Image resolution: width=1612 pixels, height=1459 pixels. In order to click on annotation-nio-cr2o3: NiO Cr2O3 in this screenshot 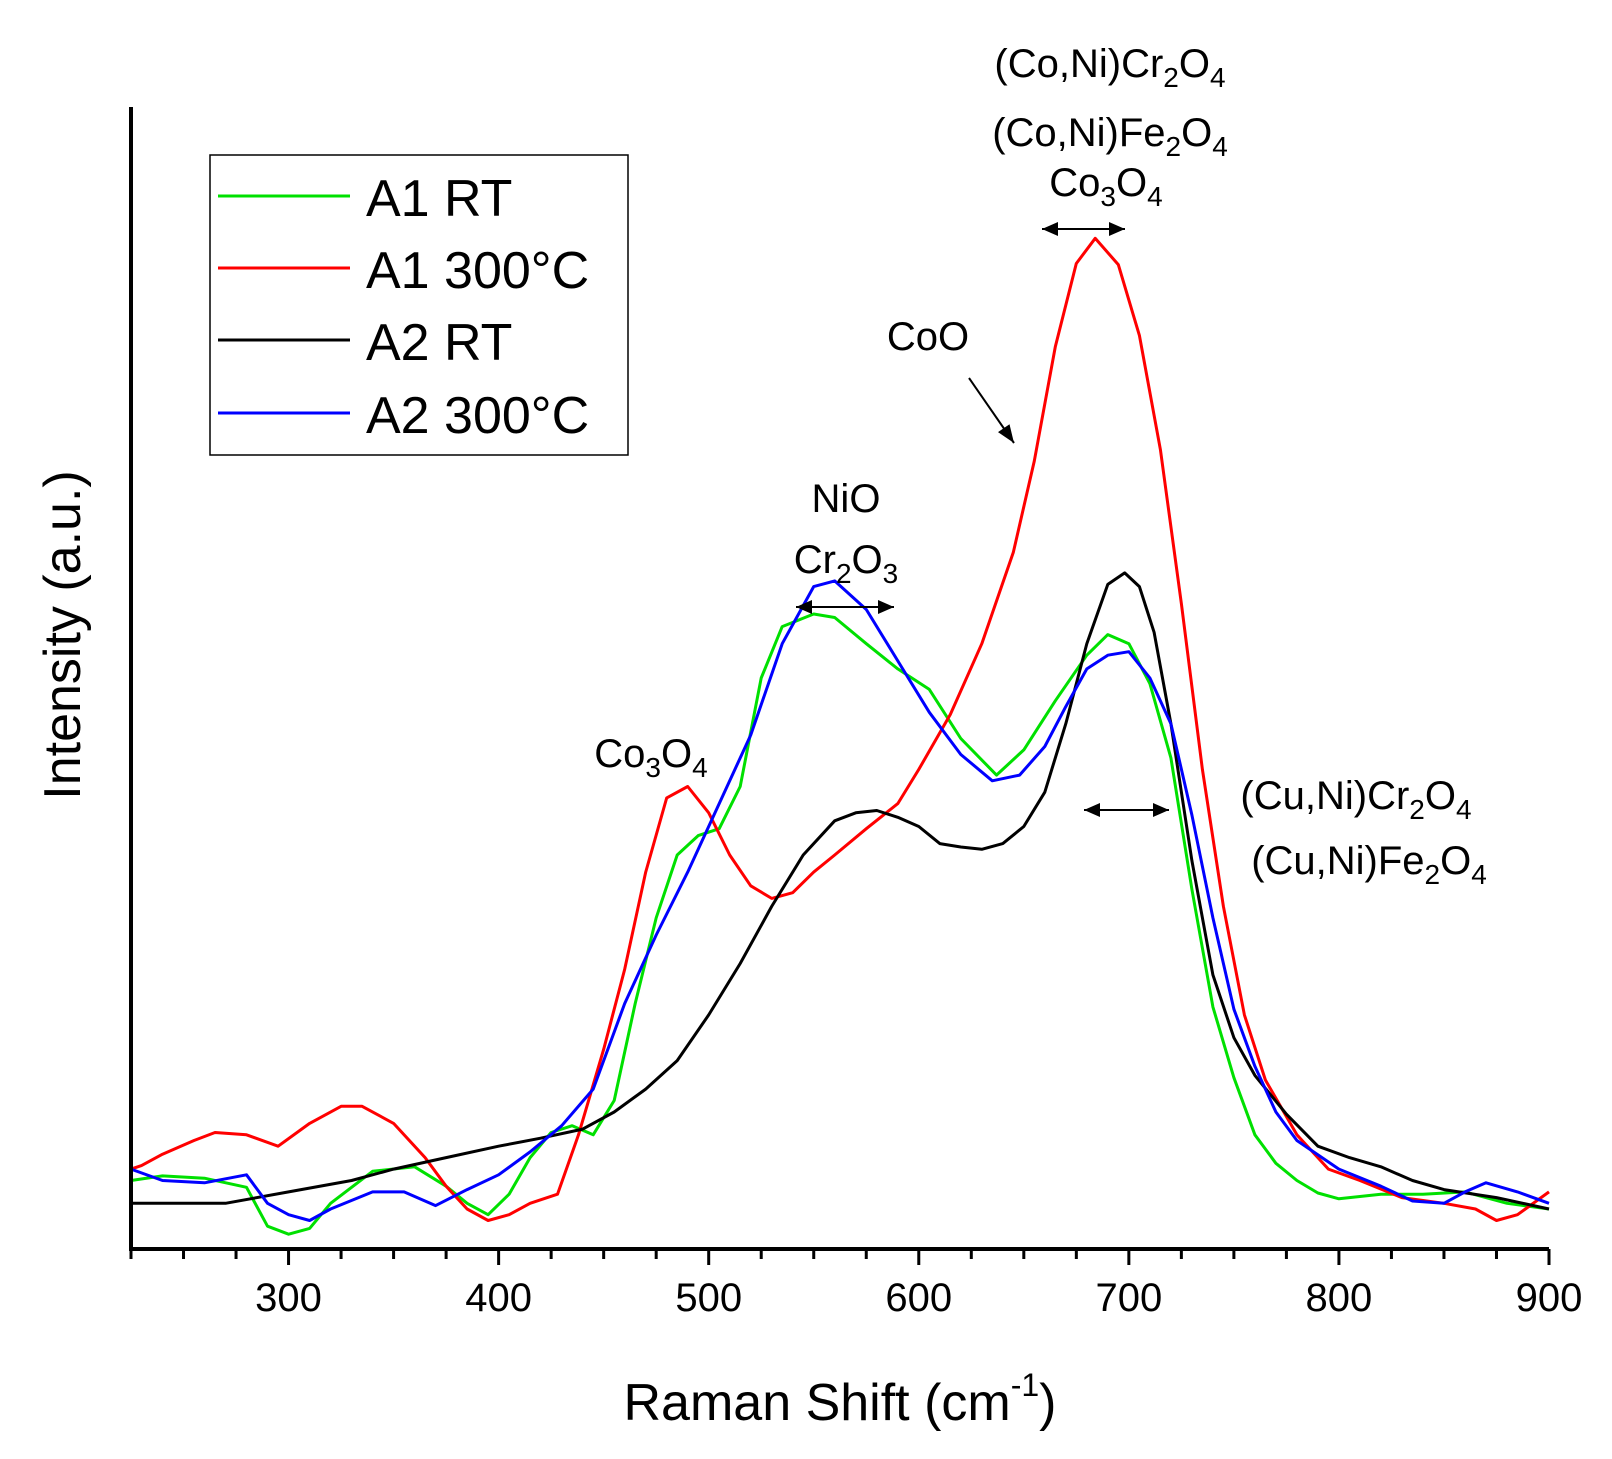, I will do `click(846, 542)`.